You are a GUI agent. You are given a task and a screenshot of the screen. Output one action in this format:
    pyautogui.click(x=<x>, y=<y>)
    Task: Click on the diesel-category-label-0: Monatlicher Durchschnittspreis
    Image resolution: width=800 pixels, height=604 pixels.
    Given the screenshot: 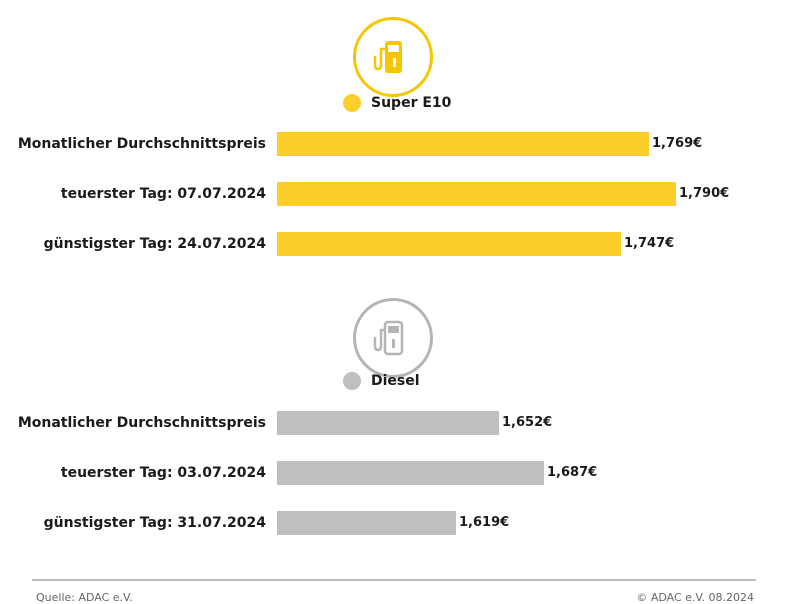 What is the action you would take?
    pyautogui.click(x=141, y=423)
    